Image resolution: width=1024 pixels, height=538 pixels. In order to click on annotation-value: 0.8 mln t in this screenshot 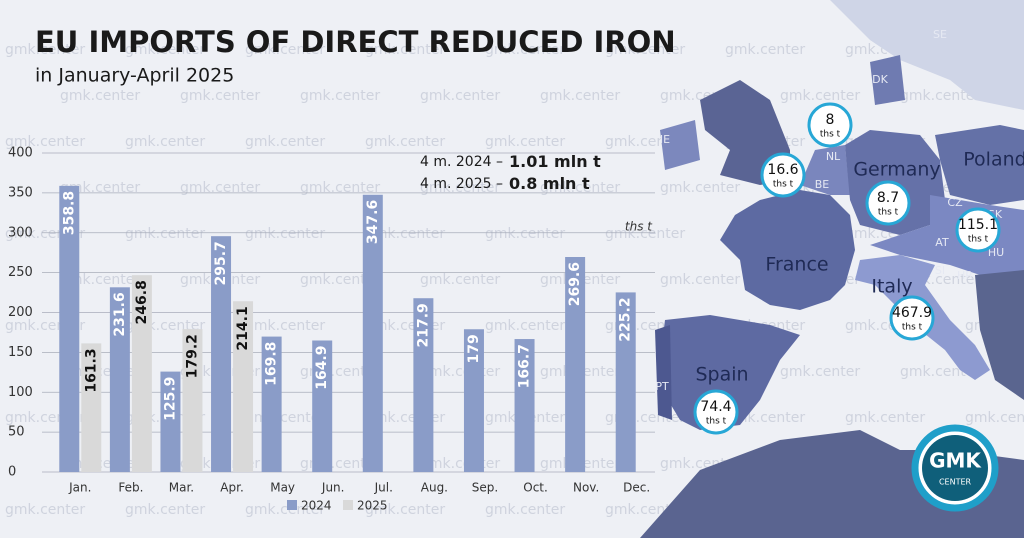, I will do `click(549, 183)`.